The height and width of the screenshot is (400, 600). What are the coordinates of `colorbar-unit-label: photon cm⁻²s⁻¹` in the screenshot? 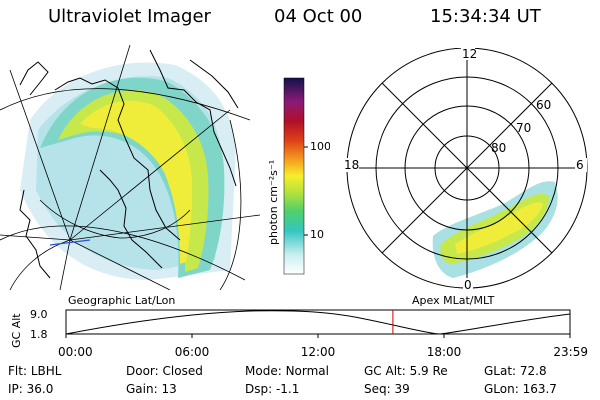 It's located at (273, 202).